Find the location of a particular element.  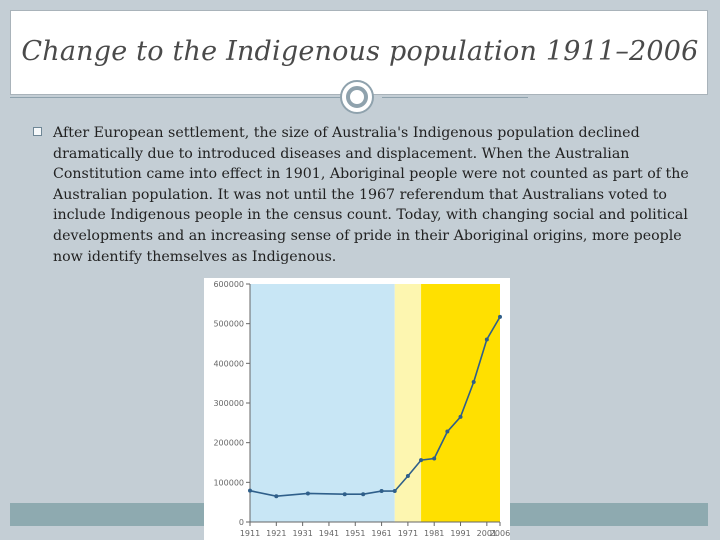

y-tick-label: 0 is located at coordinates (241, 522).